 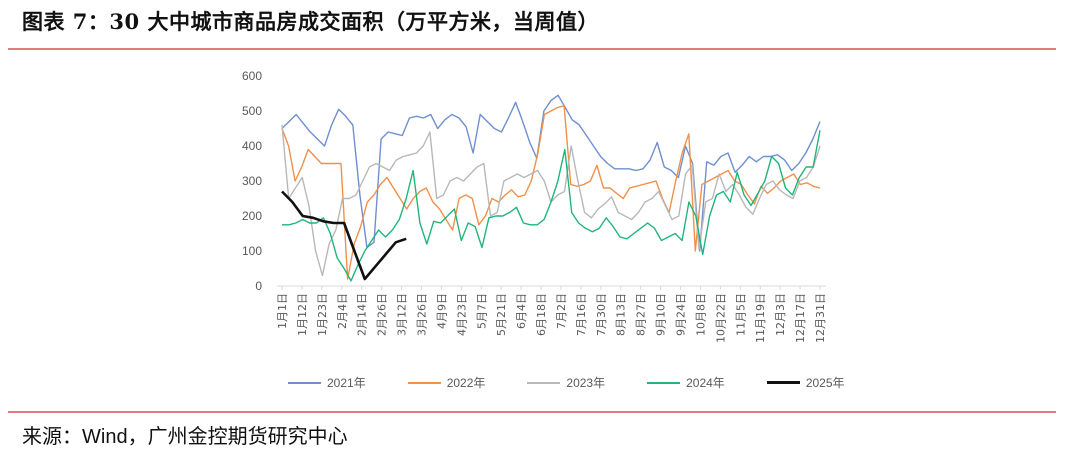 I want to click on x-tick-label: 7月16日, so click(x=581, y=314).